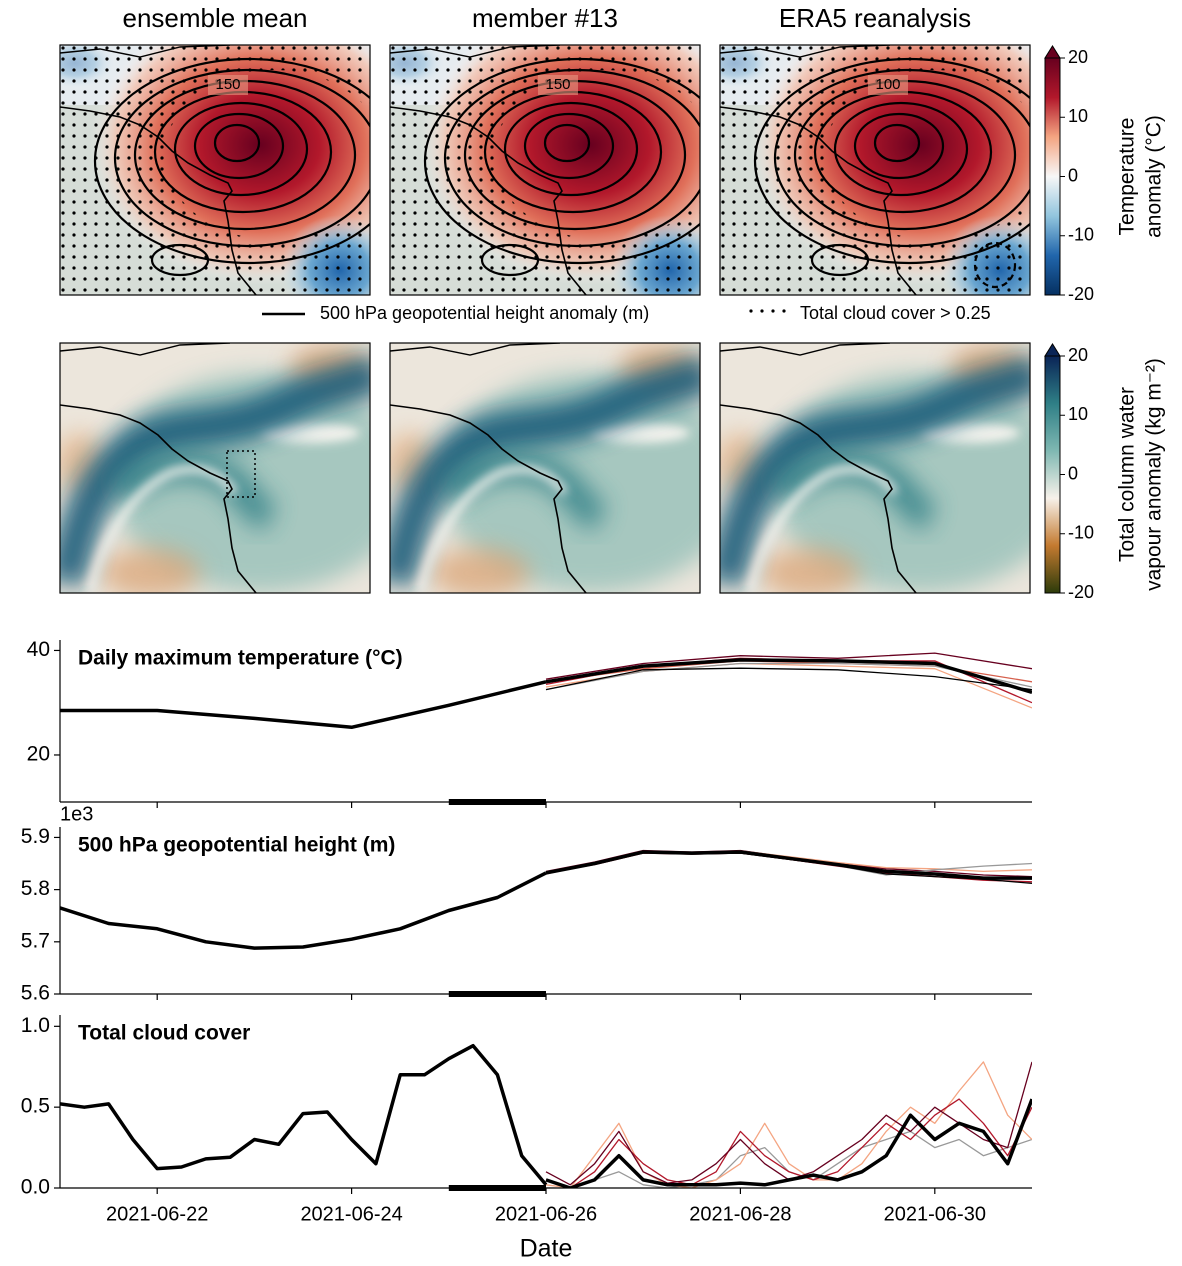 The width and height of the screenshot is (1182, 1266). What do you see at coordinates (875, 18) in the screenshot?
I see `map-title: ERA5 reanalysis` at bounding box center [875, 18].